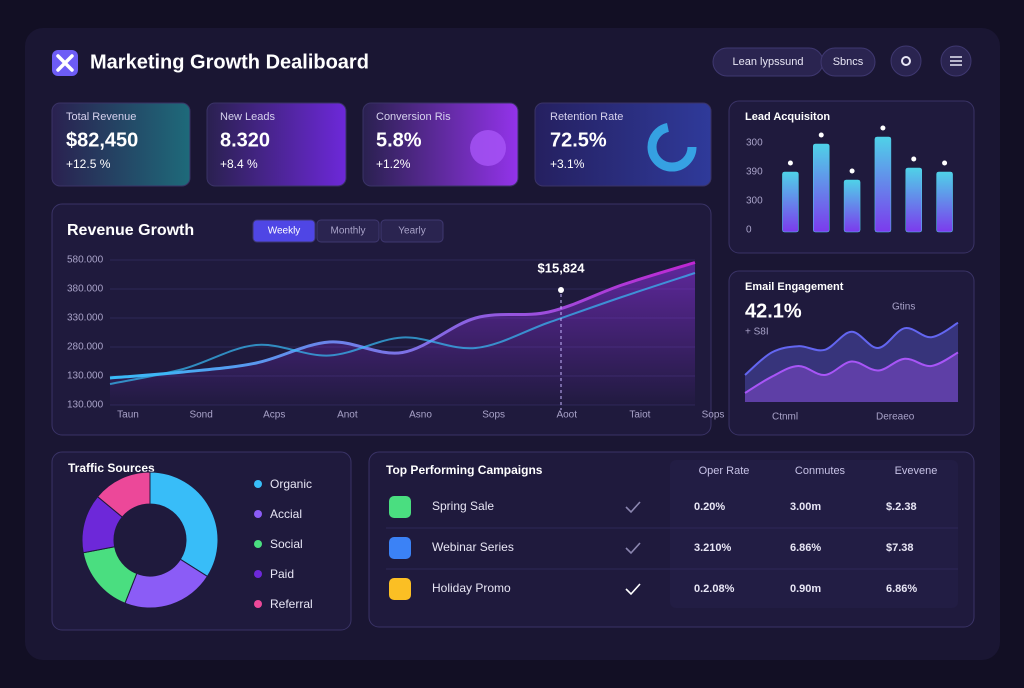 This screenshot has height=688, width=1024. Describe the element at coordinates (85, 289) in the screenshot. I see `y-axis-label: 380.000` at that location.